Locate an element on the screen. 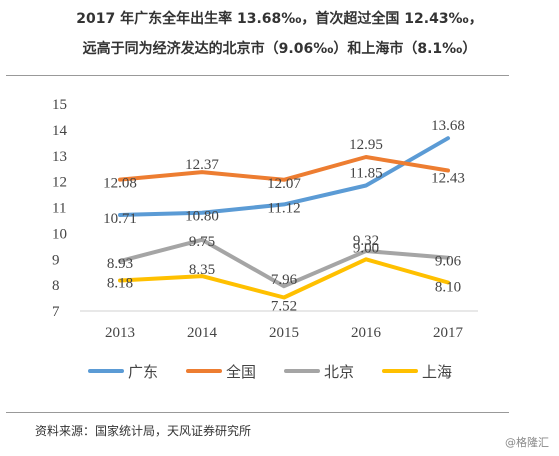 This screenshot has width=559, height=456. top-divider is located at coordinates (257, 75).